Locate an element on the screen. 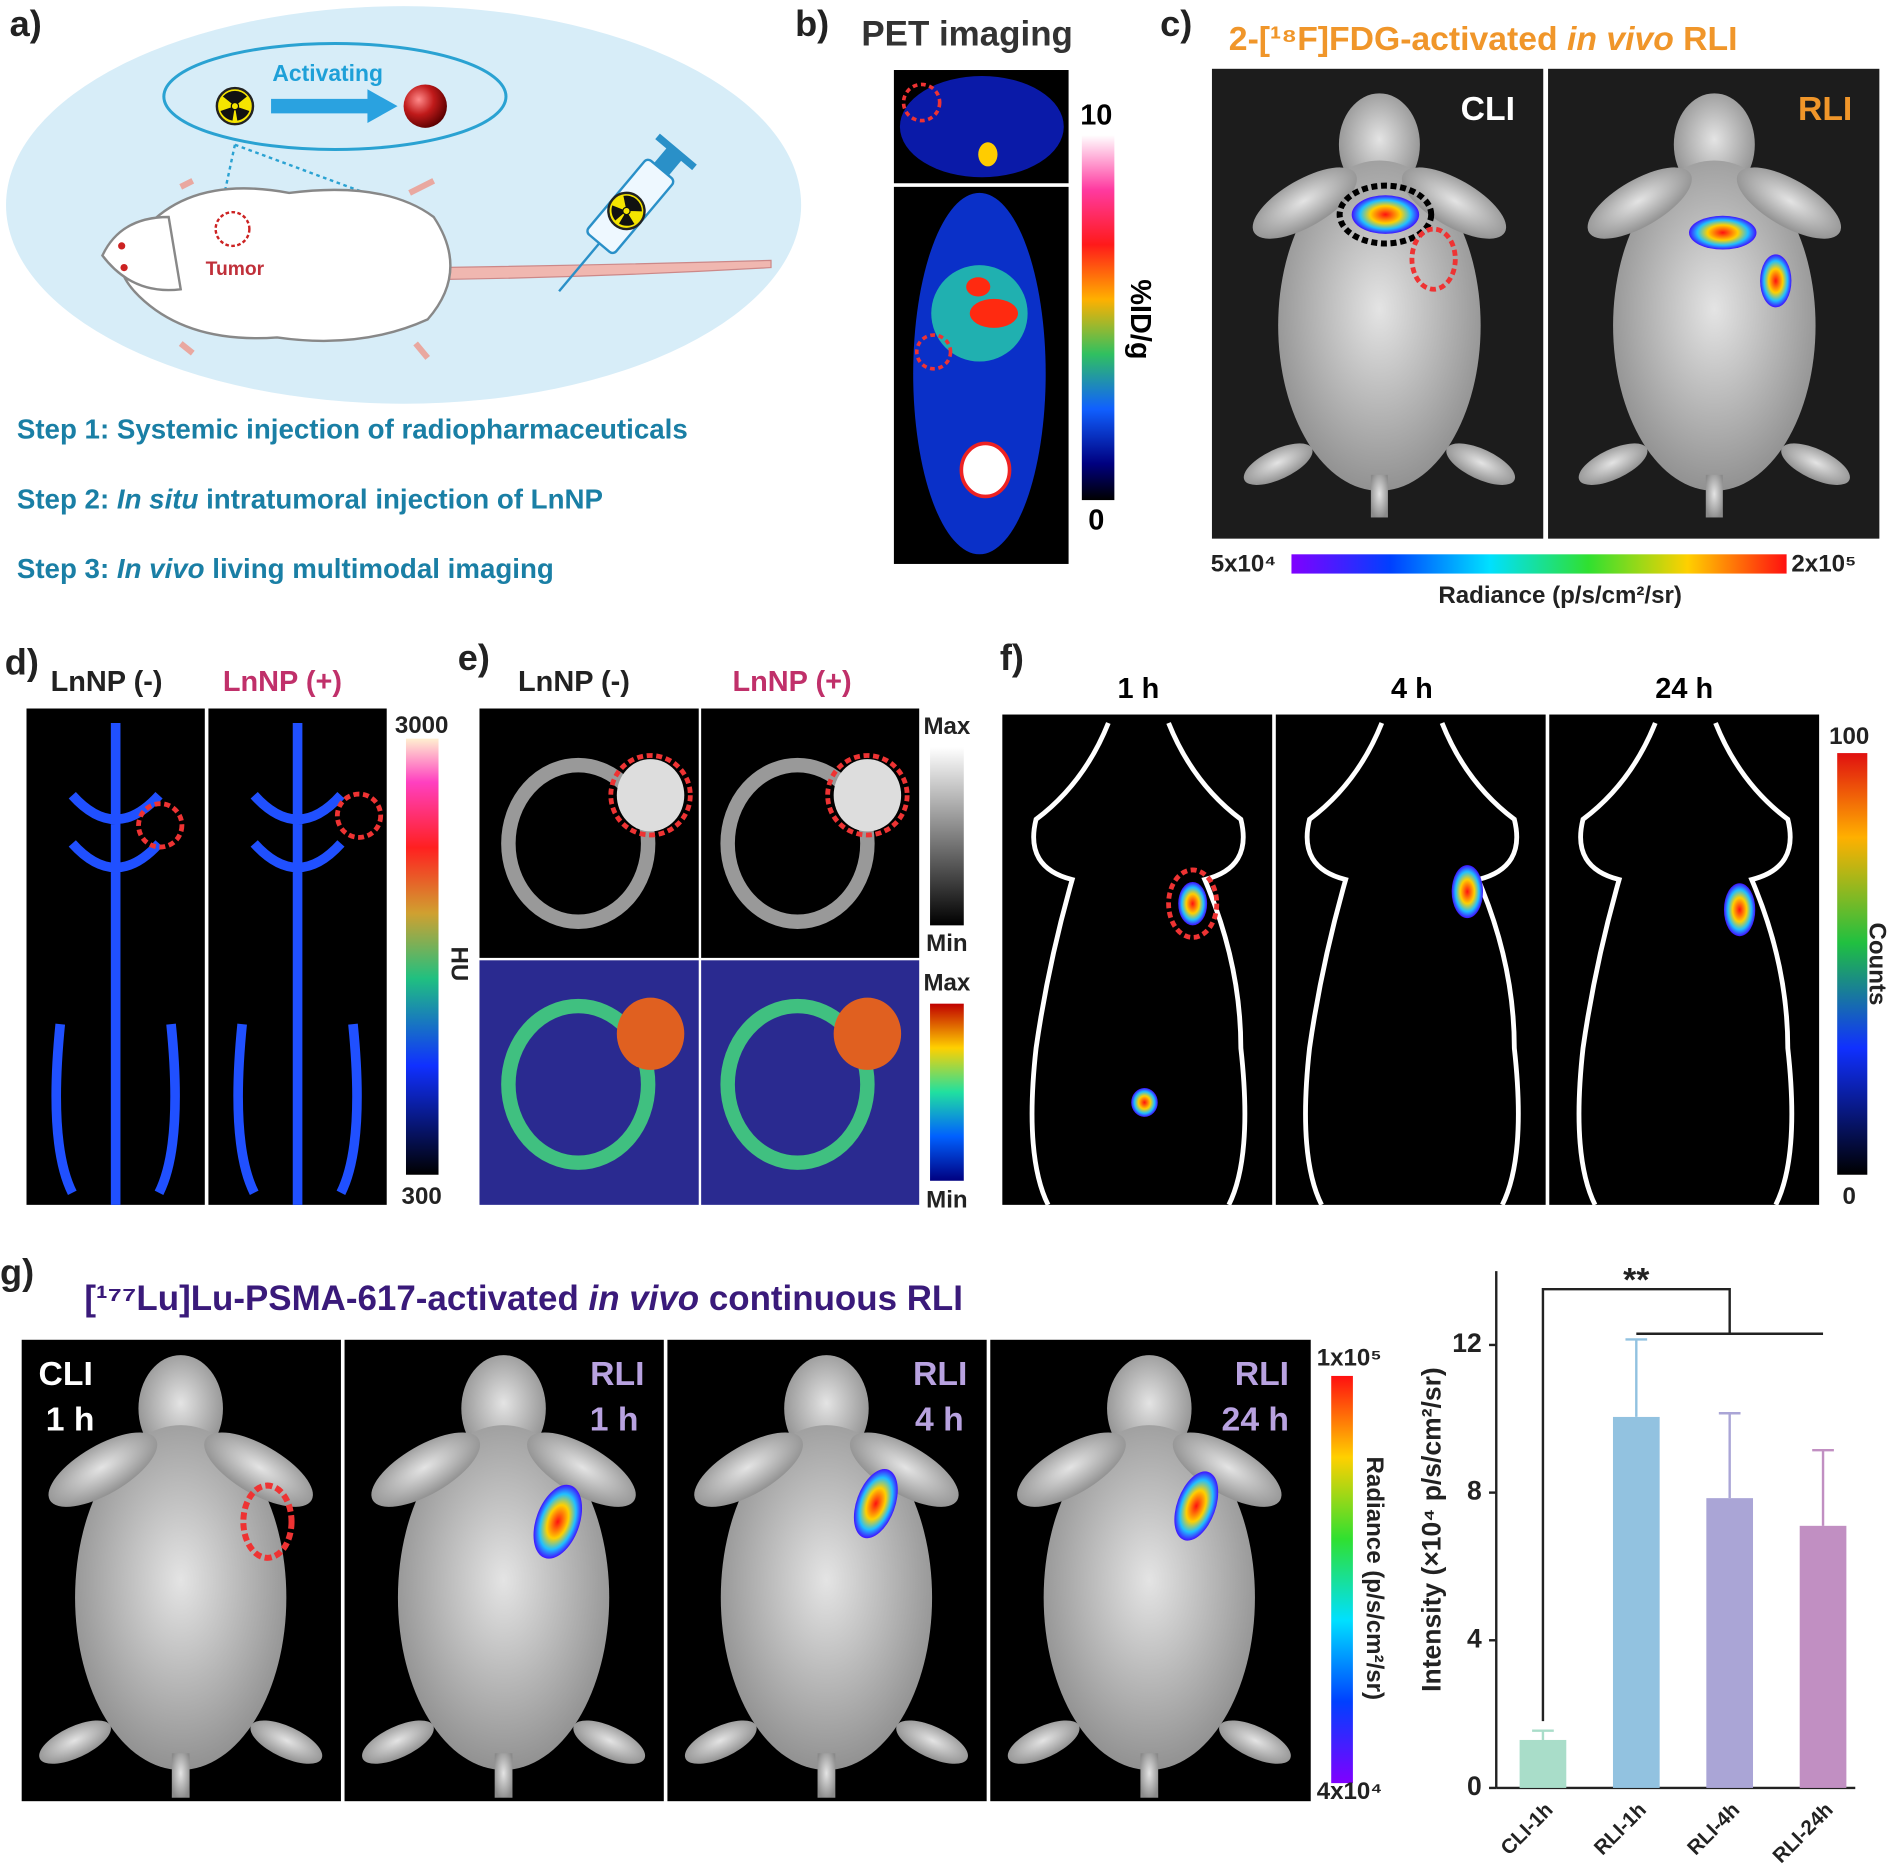 The height and width of the screenshot is (1870, 1889). activating-label: Activating is located at coordinates (327, 73).